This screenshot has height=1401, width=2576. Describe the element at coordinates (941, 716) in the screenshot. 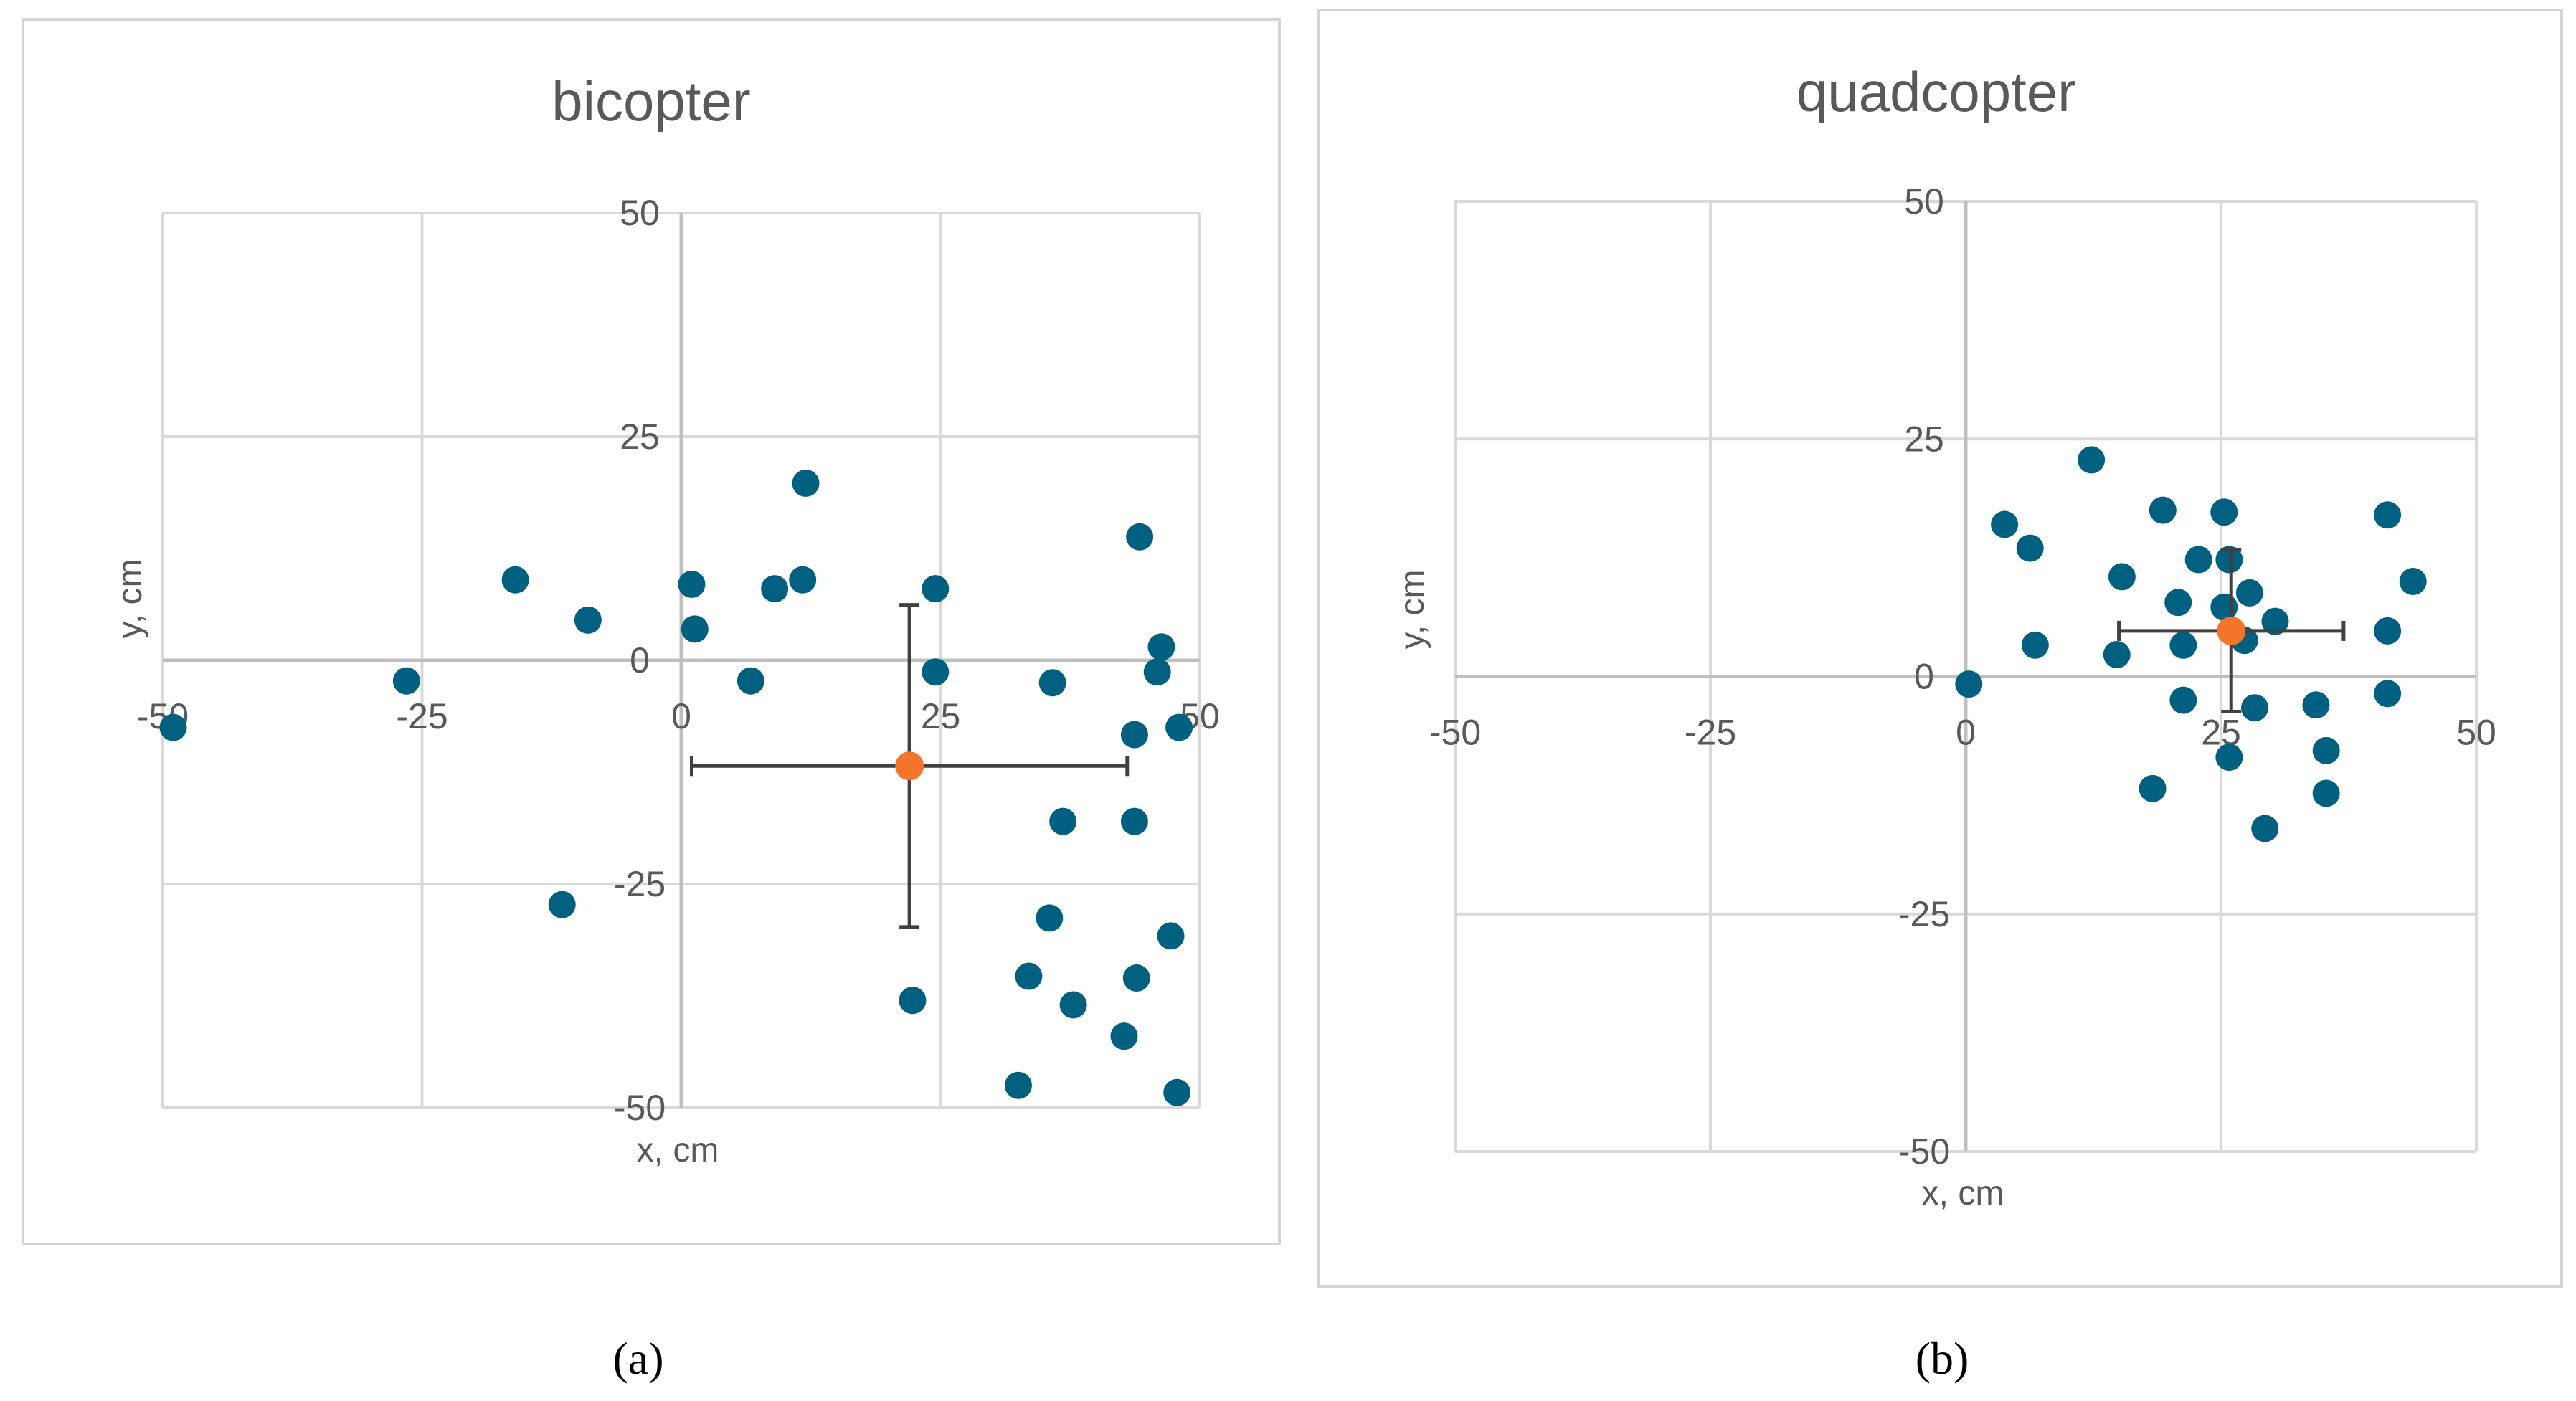

I see `x-tick-label-a-3: 25` at that location.